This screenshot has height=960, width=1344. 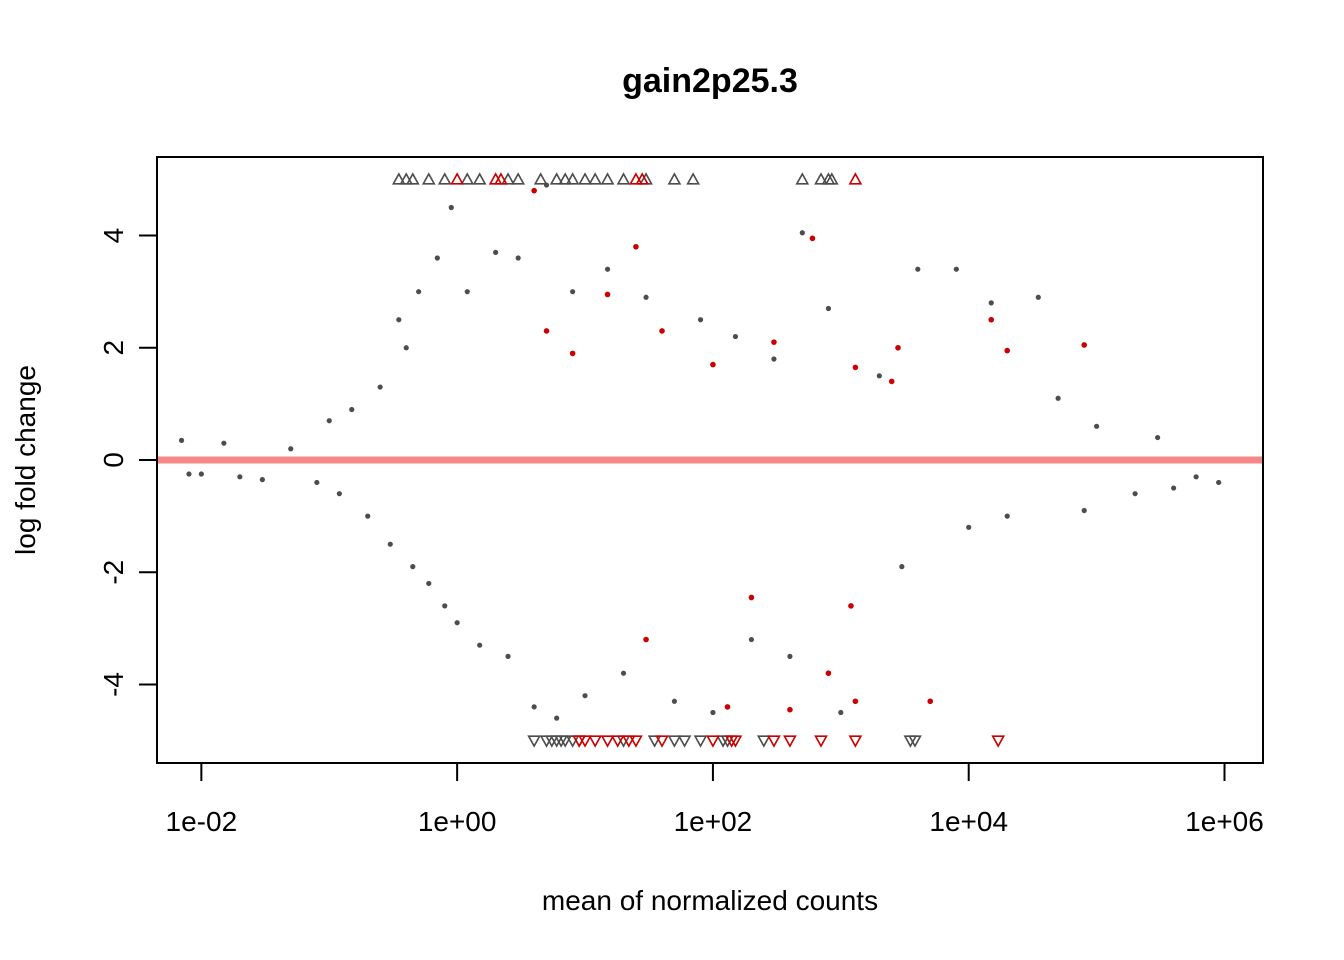 I want to click on x-tick-label: 1e-02, so click(x=202, y=821).